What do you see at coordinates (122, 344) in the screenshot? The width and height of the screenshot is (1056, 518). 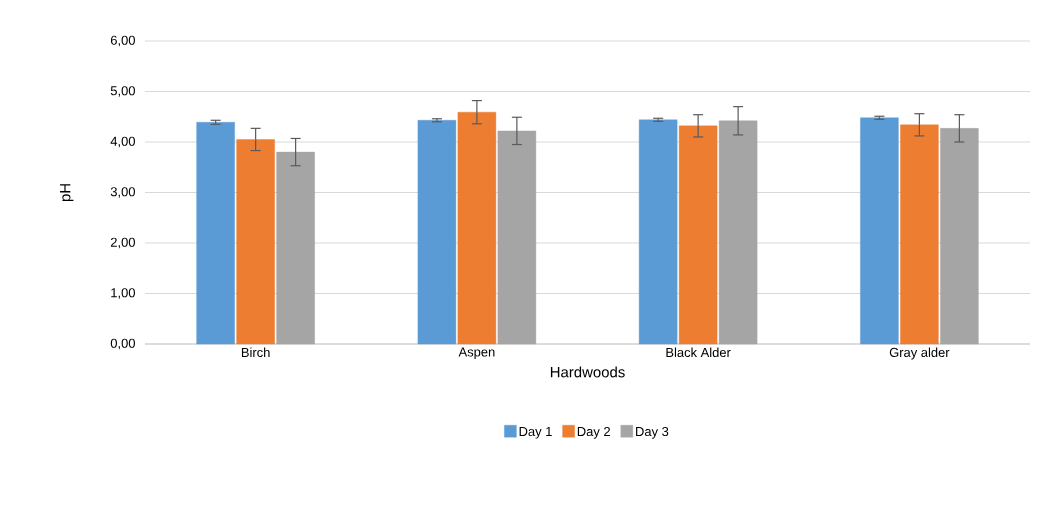 I see `y-tick-label: 0,00` at bounding box center [122, 344].